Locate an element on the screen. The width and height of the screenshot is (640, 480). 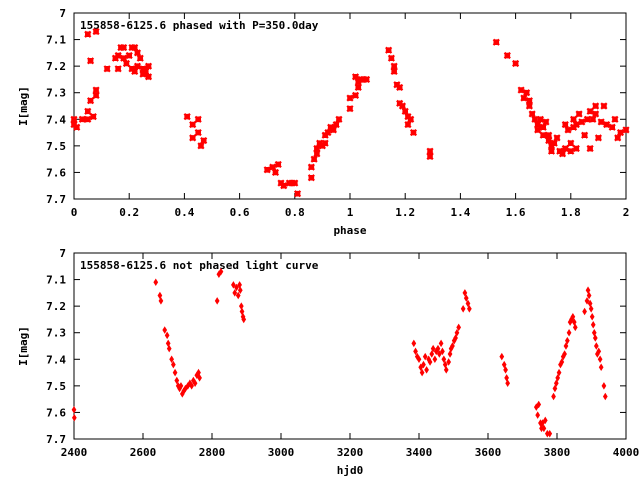
x-tick-label: 1.6 is located at coordinates (516, 212).